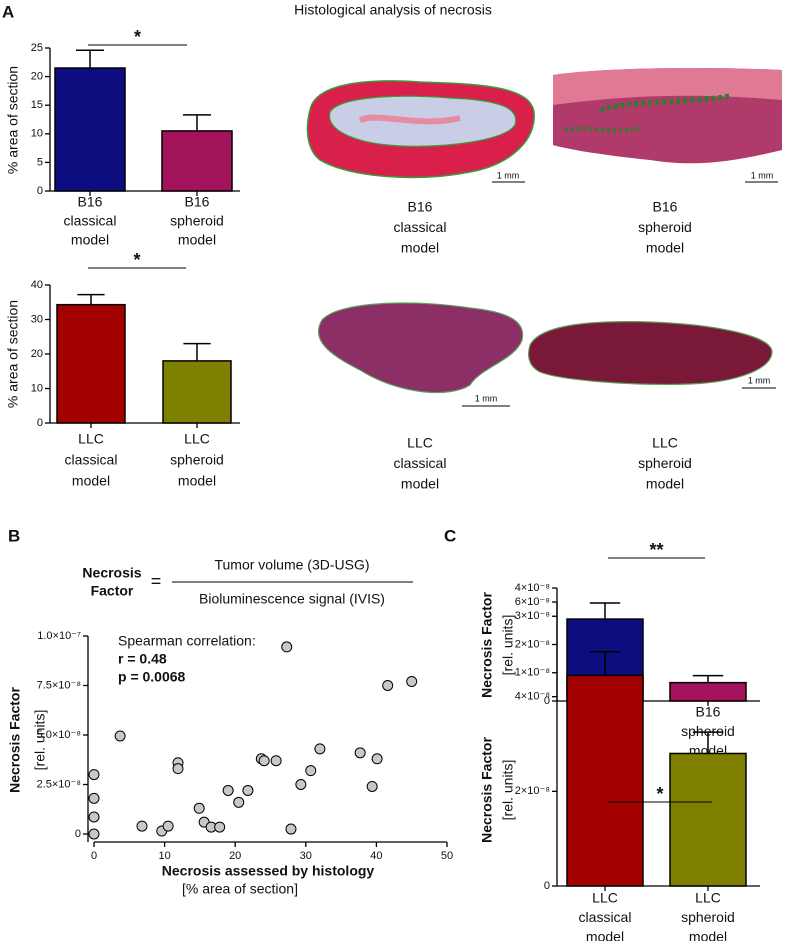  What do you see at coordinates (532, 602) in the screenshot?
I see `y-tick-label: 6×10⁻⁸` at bounding box center [532, 602].